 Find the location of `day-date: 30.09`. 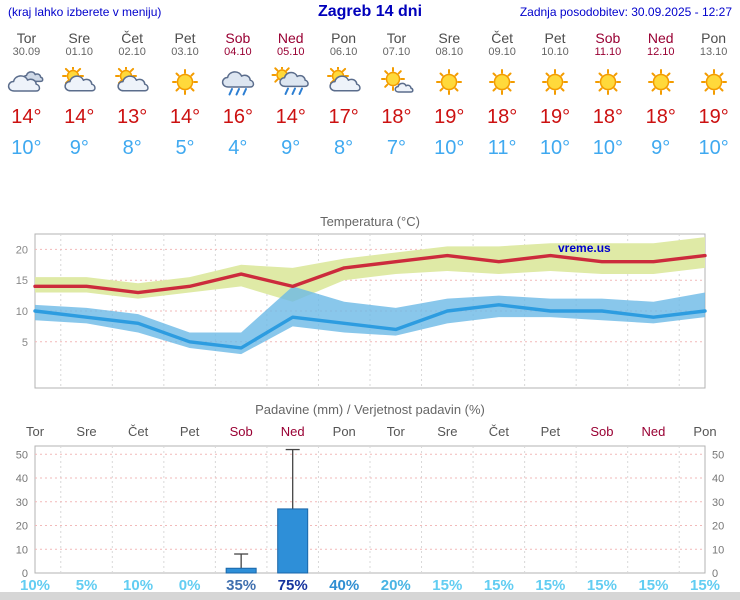

day-date: 30.09 is located at coordinates (26, 52).